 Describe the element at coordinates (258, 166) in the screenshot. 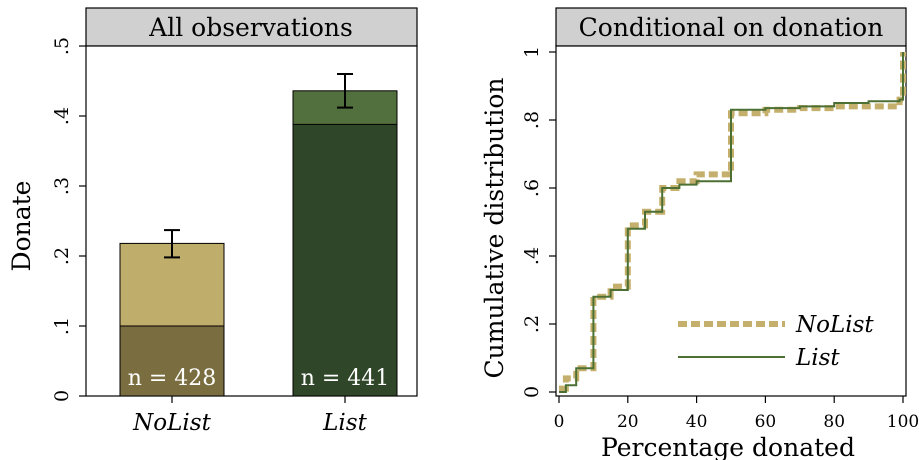

I see `left-error-bars` at that location.